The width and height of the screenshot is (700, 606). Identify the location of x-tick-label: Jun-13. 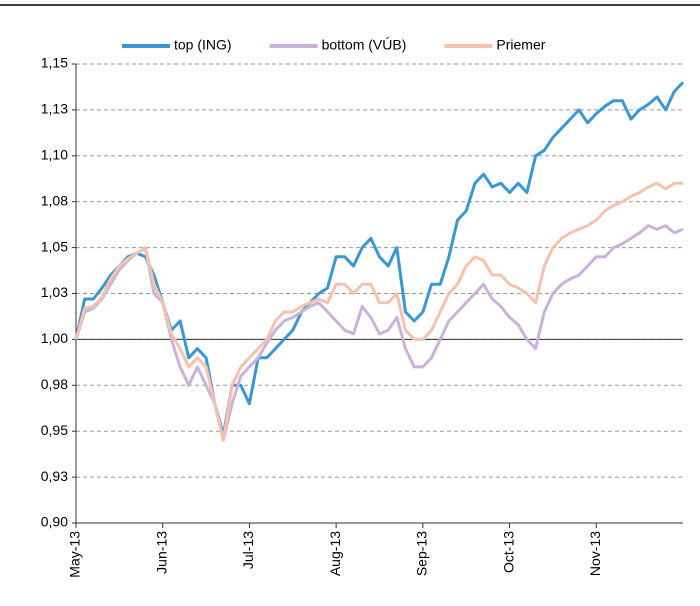
(161, 552).